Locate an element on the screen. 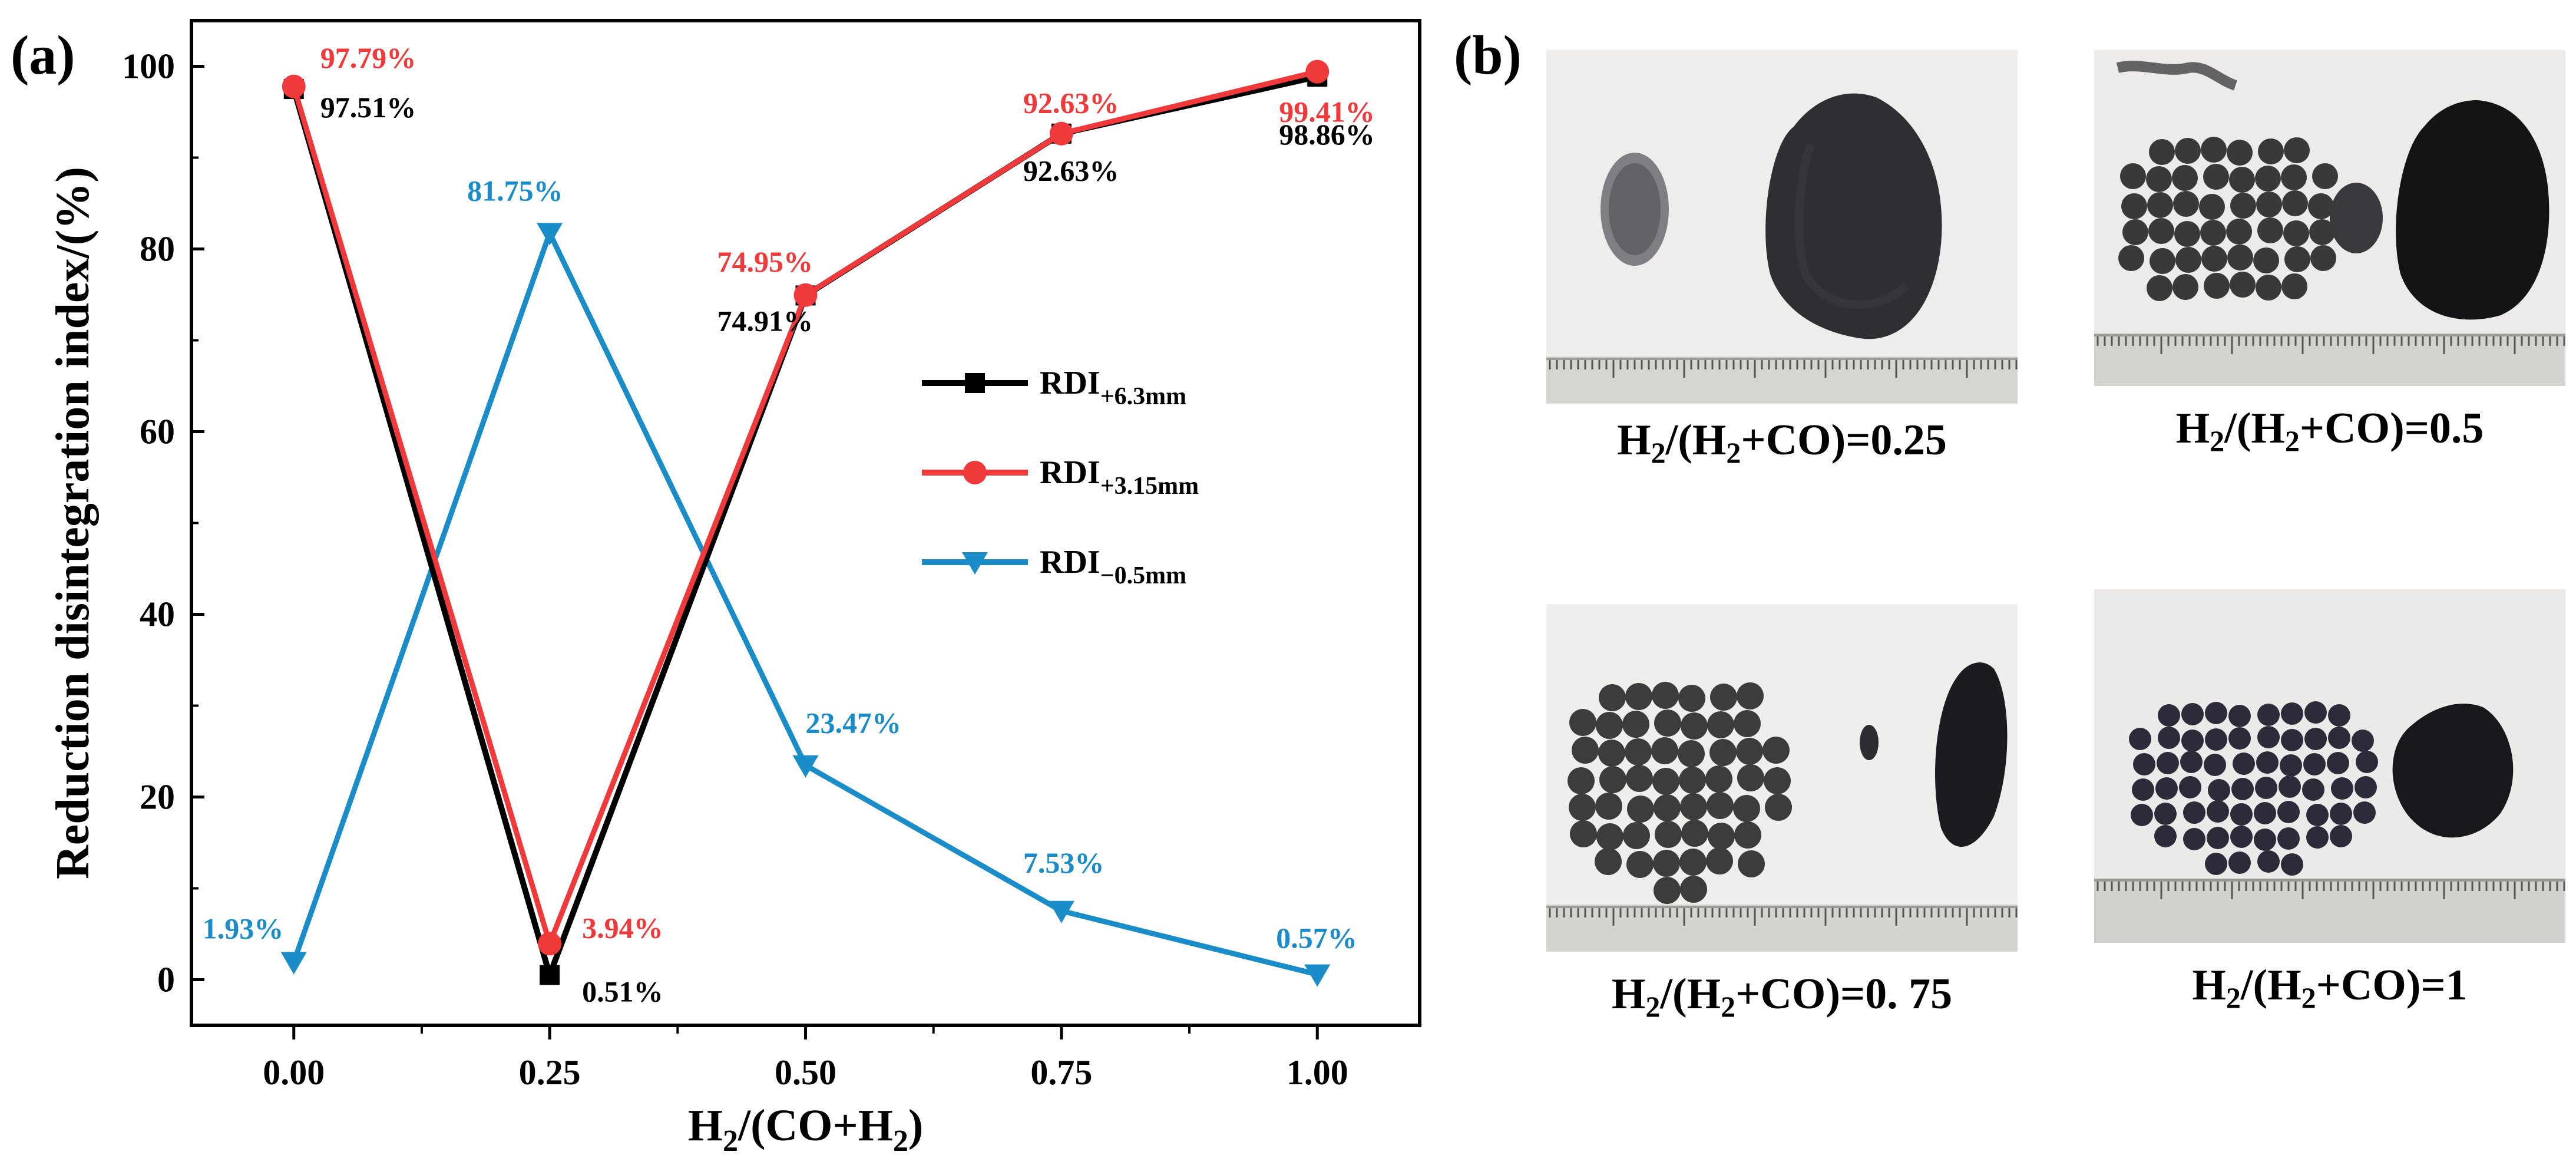 The image size is (2576, 1165). panel-b-label: (b) is located at coordinates (1488, 55).